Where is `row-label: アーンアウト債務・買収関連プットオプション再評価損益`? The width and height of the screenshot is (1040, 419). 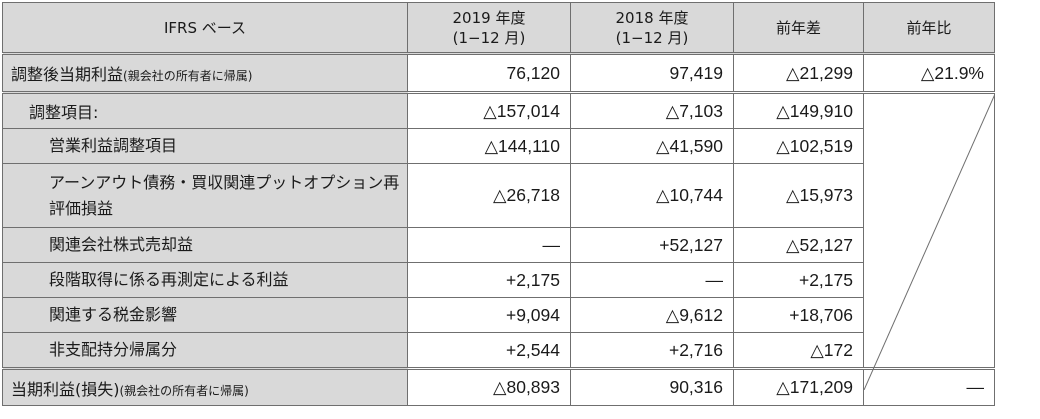
row-label: アーンアウト債務・買収関連プットオプション再評価損益 is located at coordinates (205, 195).